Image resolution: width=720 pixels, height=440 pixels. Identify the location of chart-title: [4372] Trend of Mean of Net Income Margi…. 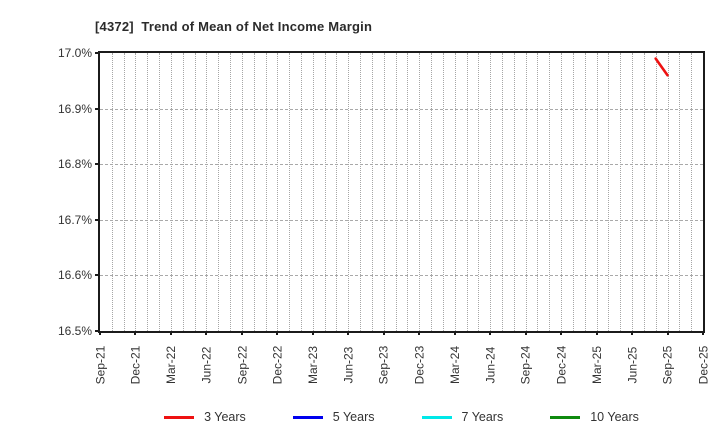
(234, 26).